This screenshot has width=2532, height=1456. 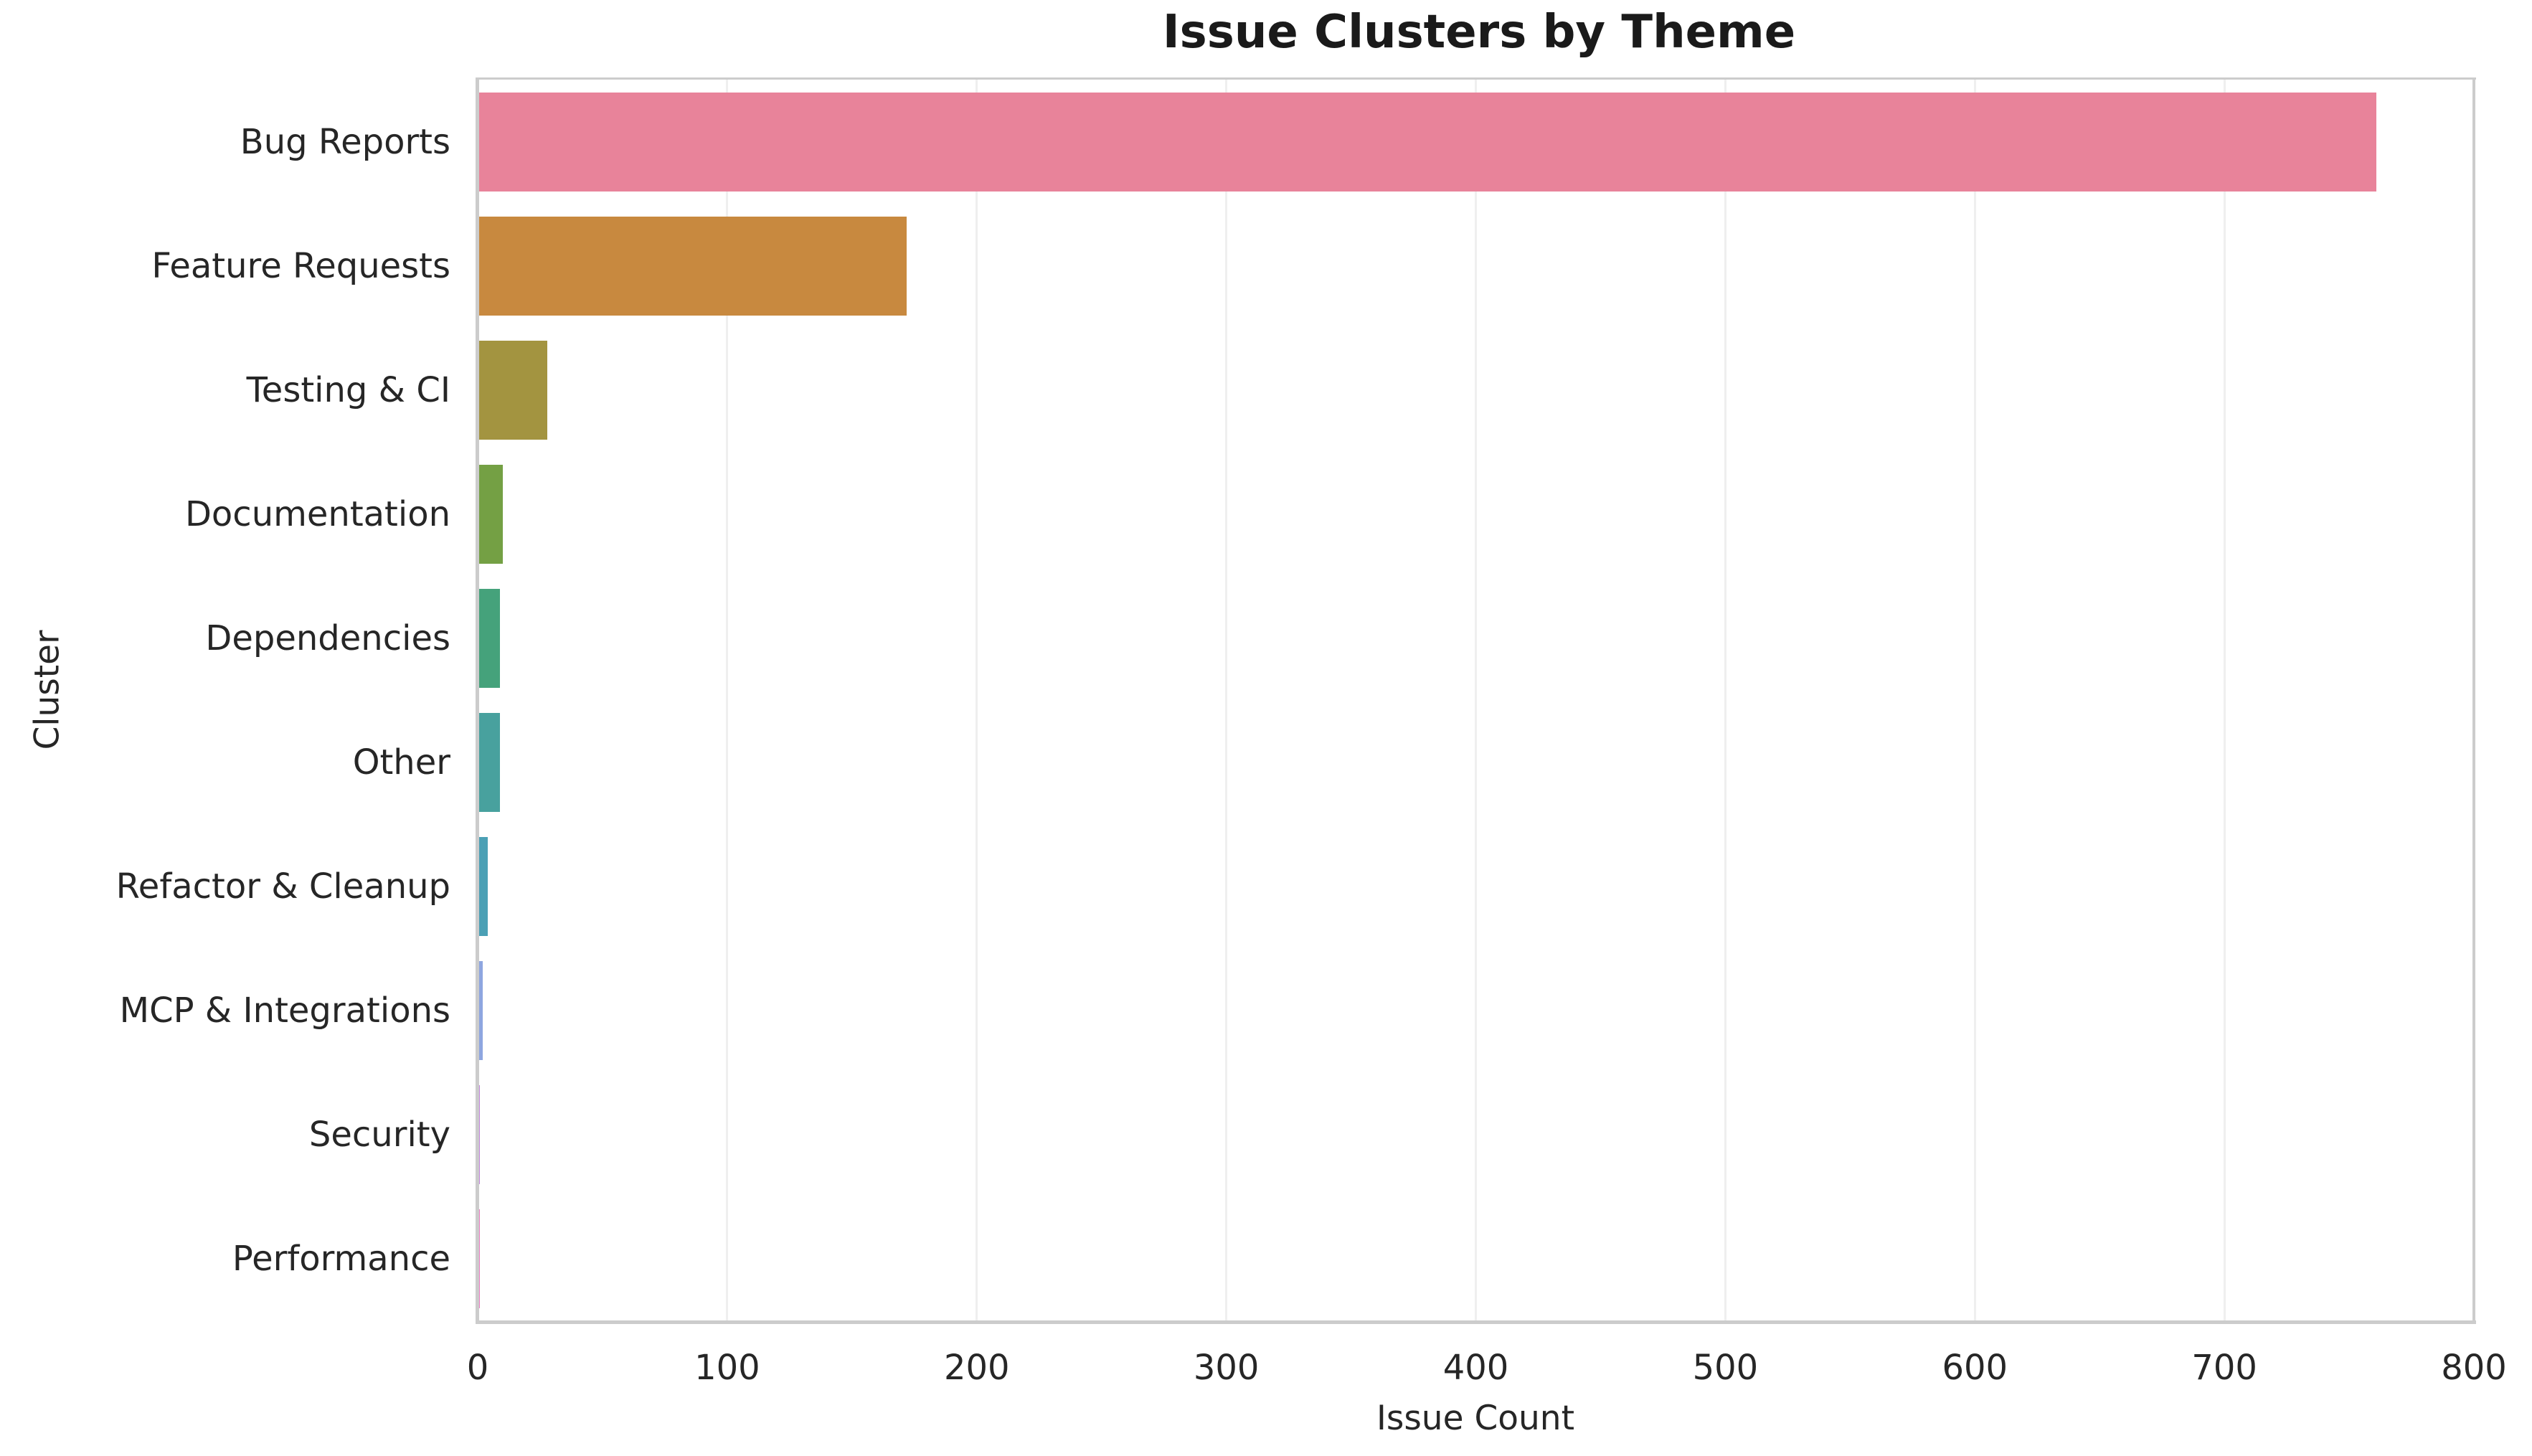 I want to click on y-tick-label: Dependencies, so click(x=327, y=638).